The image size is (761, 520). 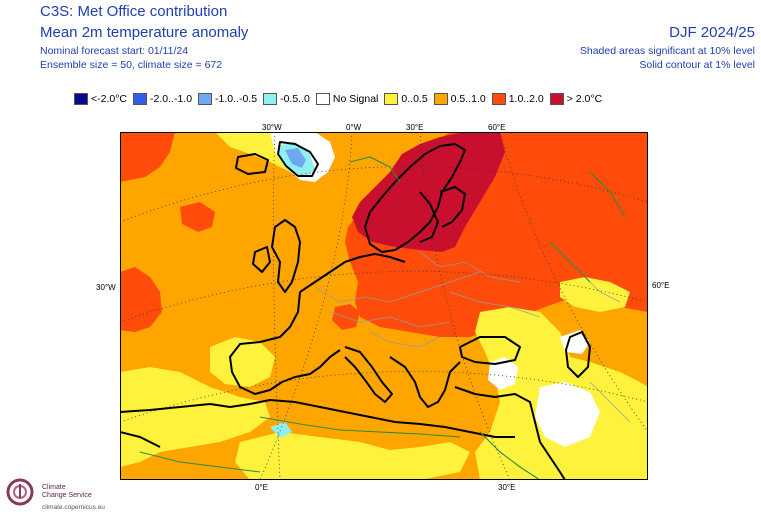 I want to click on legend-item: 1.0..2.0, so click(x=517, y=99).